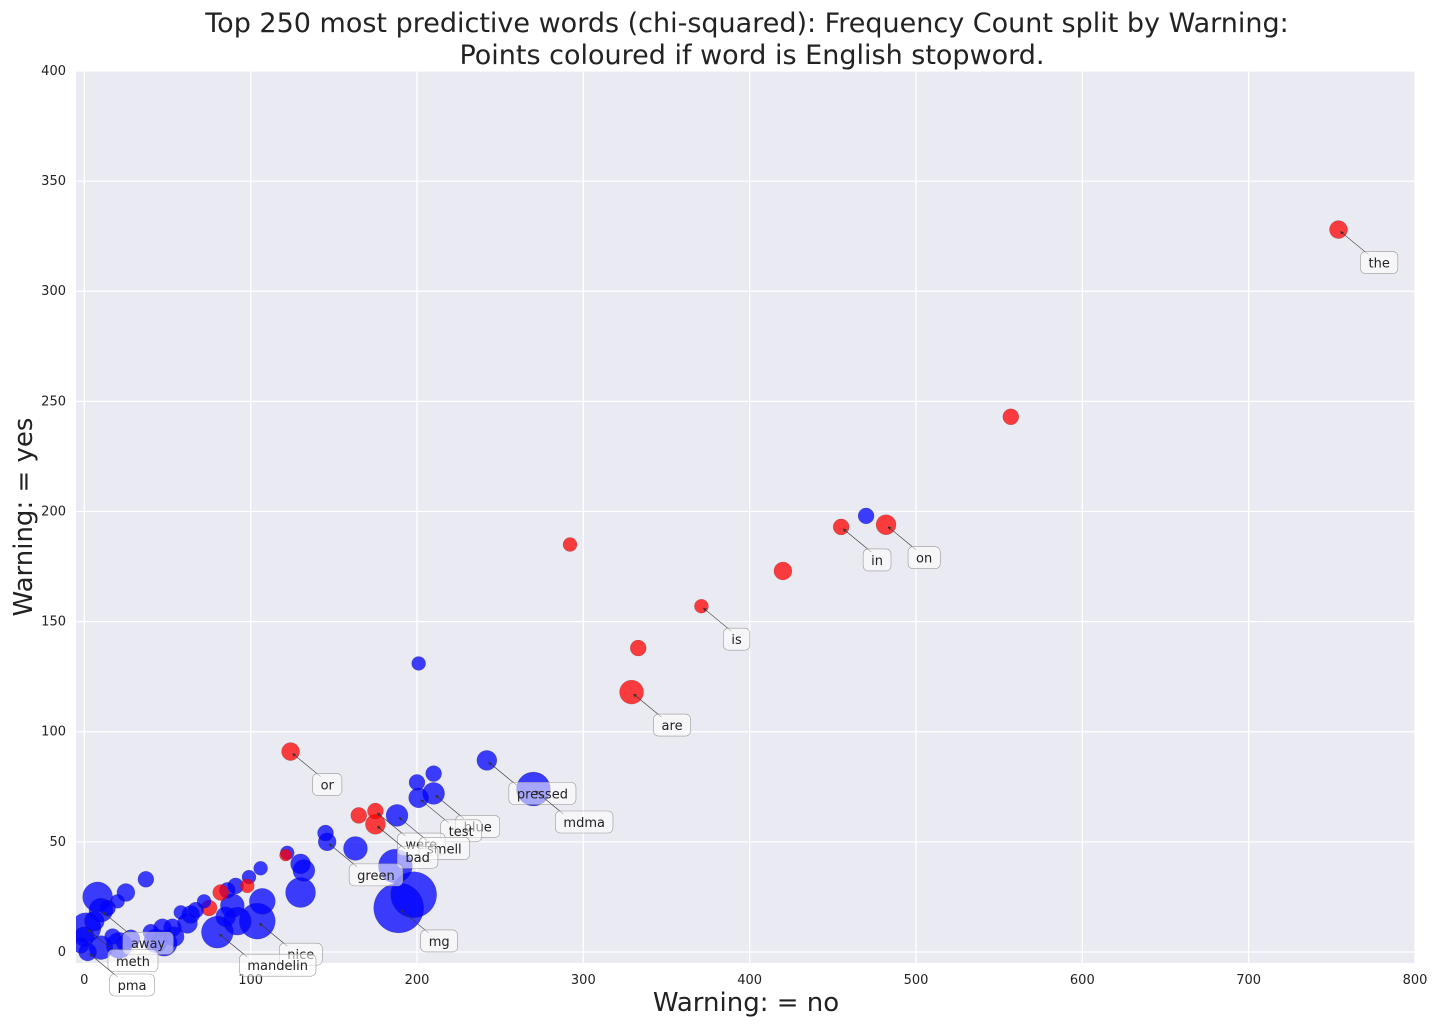 Image resolution: width=1436 pixels, height=1028 pixels. I want to click on annotation-label: green, so click(376, 876).